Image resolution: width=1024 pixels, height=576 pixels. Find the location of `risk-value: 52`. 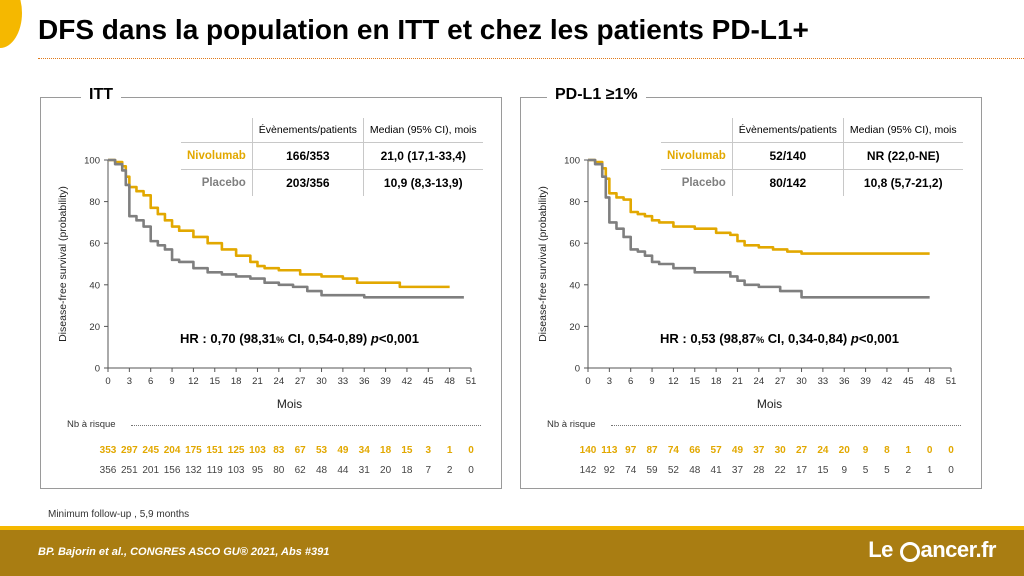

risk-value: 52 is located at coordinates (674, 470).